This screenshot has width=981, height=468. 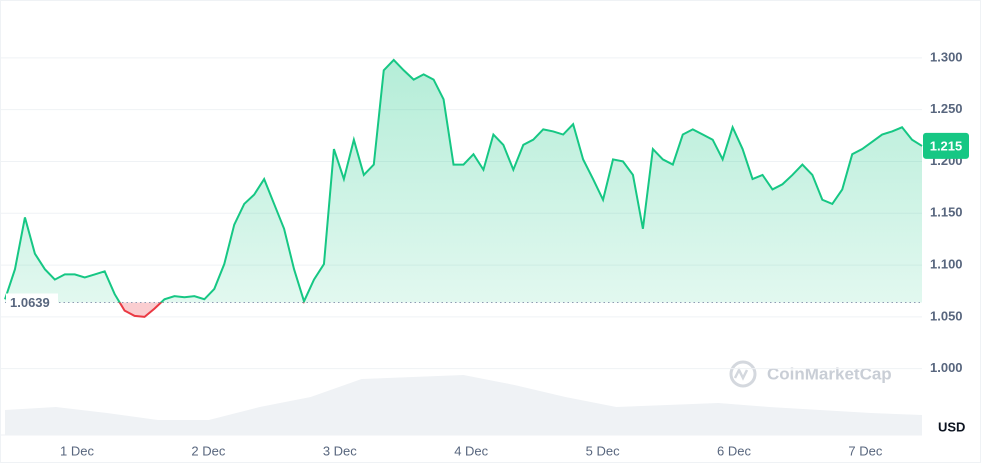 I want to click on unit-label: USD, so click(x=951, y=426).